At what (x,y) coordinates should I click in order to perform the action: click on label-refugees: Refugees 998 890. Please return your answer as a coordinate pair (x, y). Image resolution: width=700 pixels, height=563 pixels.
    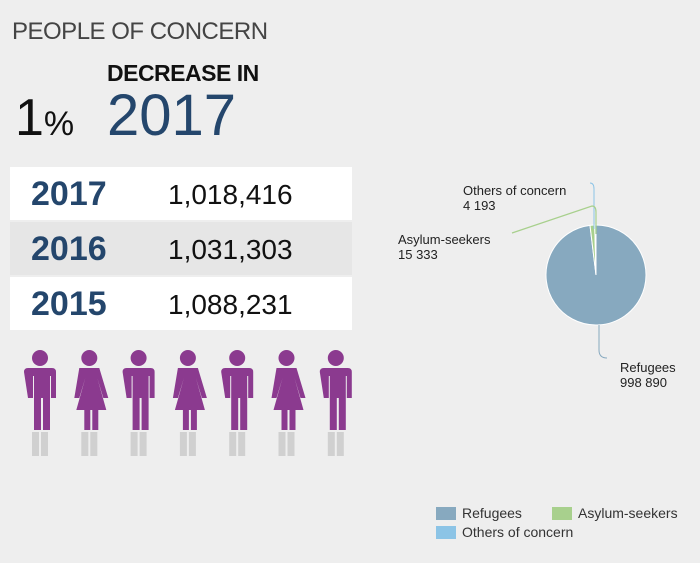
    Looking at the image, I should click on (648, 375).